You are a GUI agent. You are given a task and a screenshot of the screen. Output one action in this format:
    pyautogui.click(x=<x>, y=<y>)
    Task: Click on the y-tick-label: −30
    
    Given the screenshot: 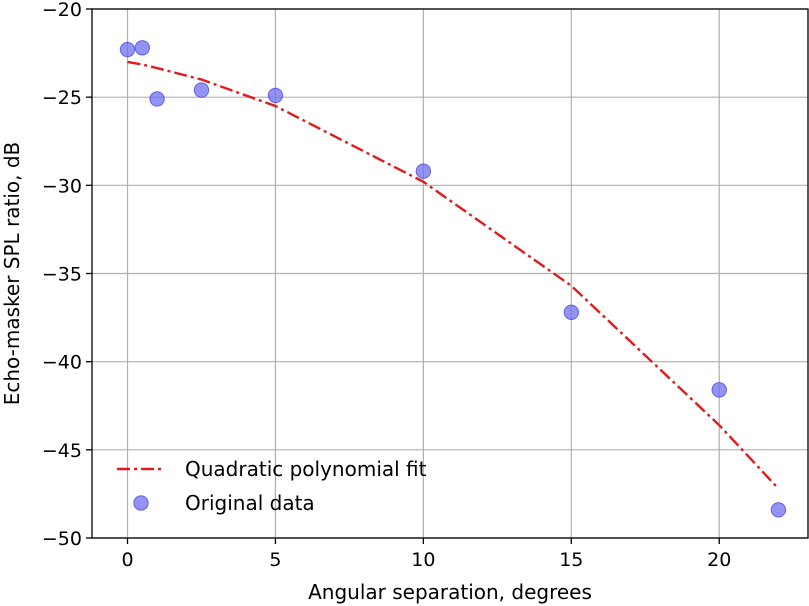 What is the action you would take?
    pyautogui.click(x=62, y=186)
    